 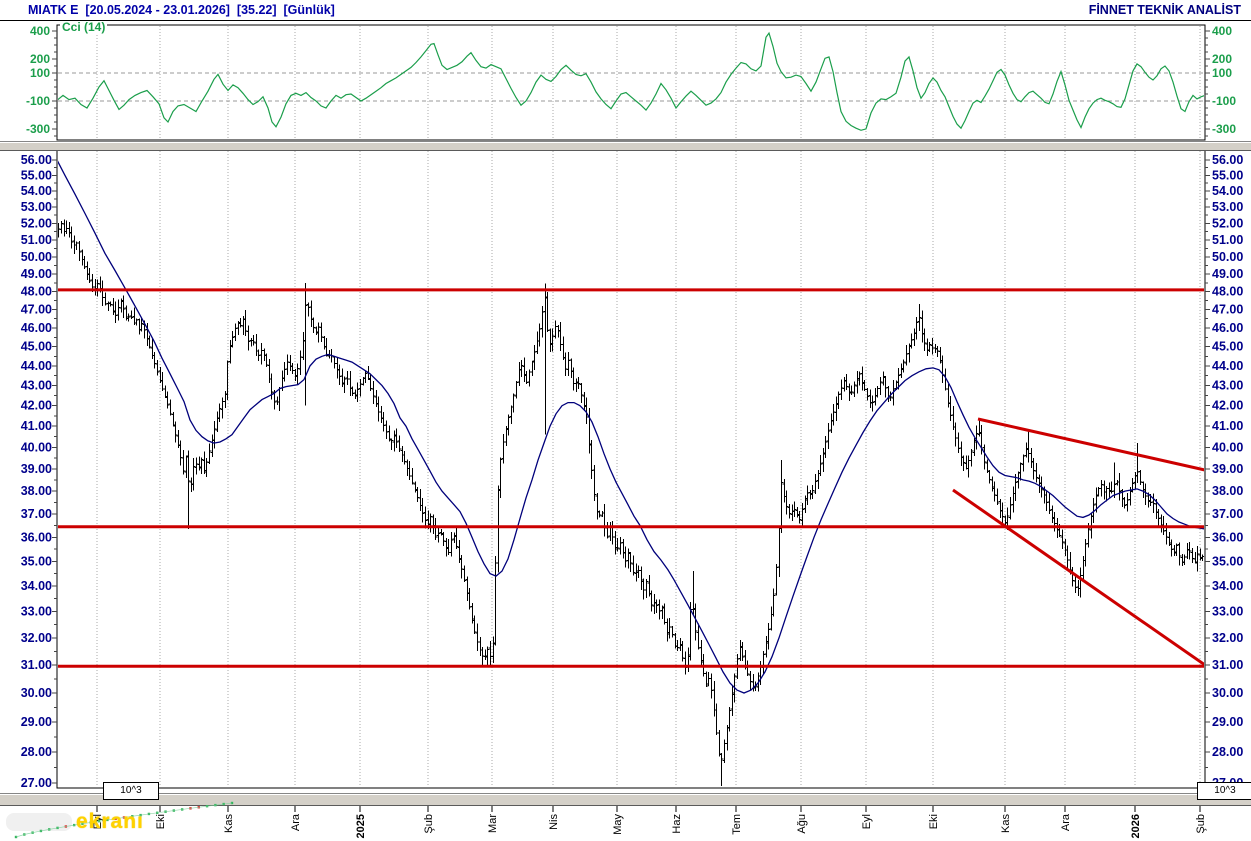 I want to click on x-axis-label: Haz, so click(x=677, y=824).